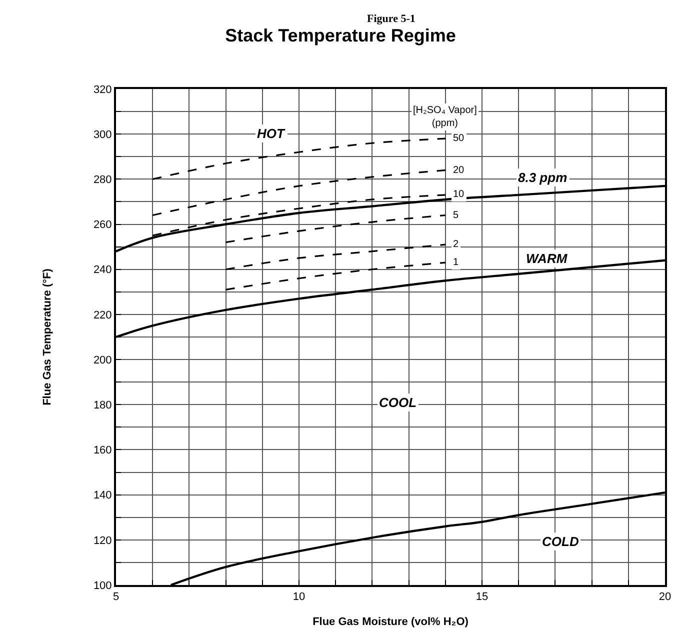  What do you see at coordinates (102, 586) in the screenshot?
I see `y-tick-label: 100` at bounding box center [102, 586].